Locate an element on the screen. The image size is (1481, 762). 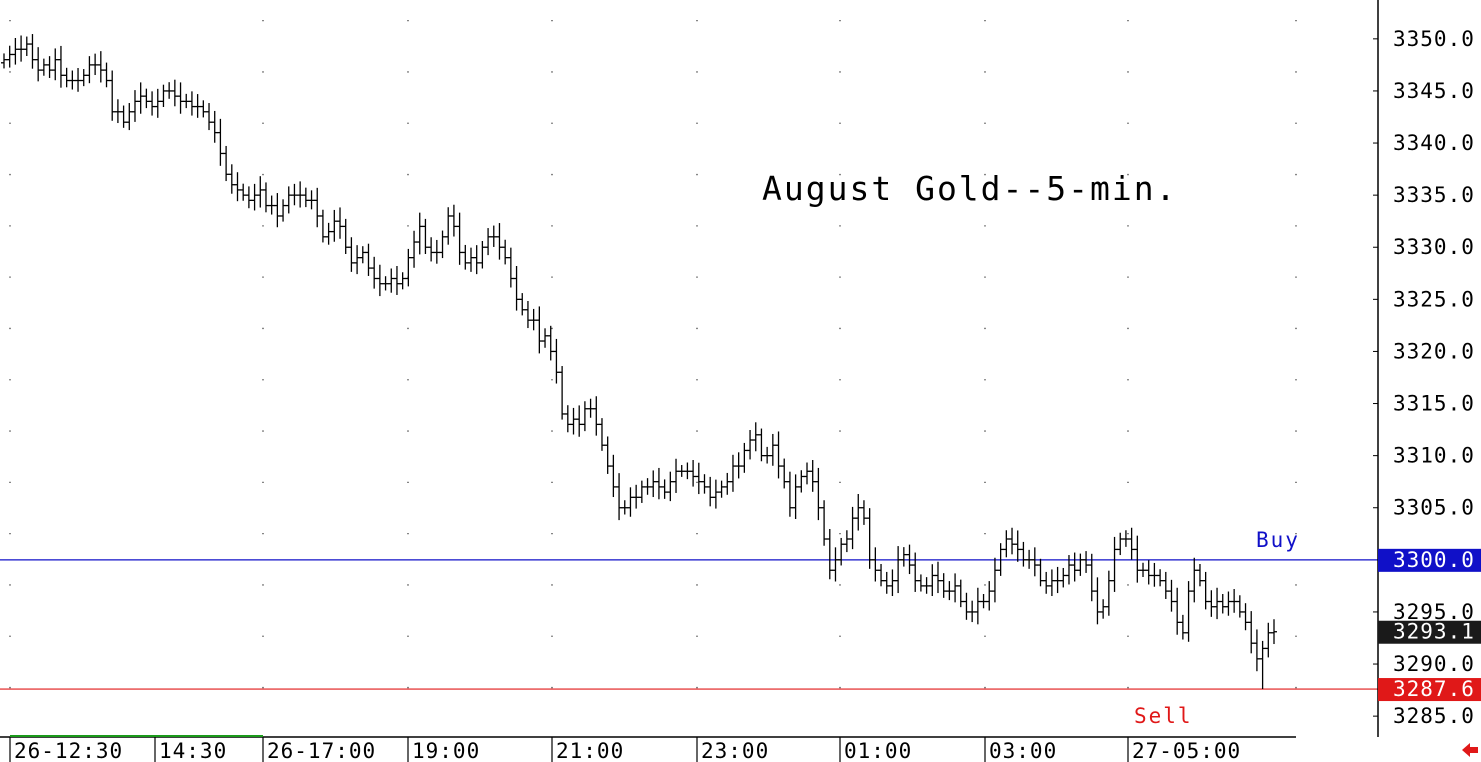
level-badge-sell: 3287.6 is located at coordinates (1429, 689).